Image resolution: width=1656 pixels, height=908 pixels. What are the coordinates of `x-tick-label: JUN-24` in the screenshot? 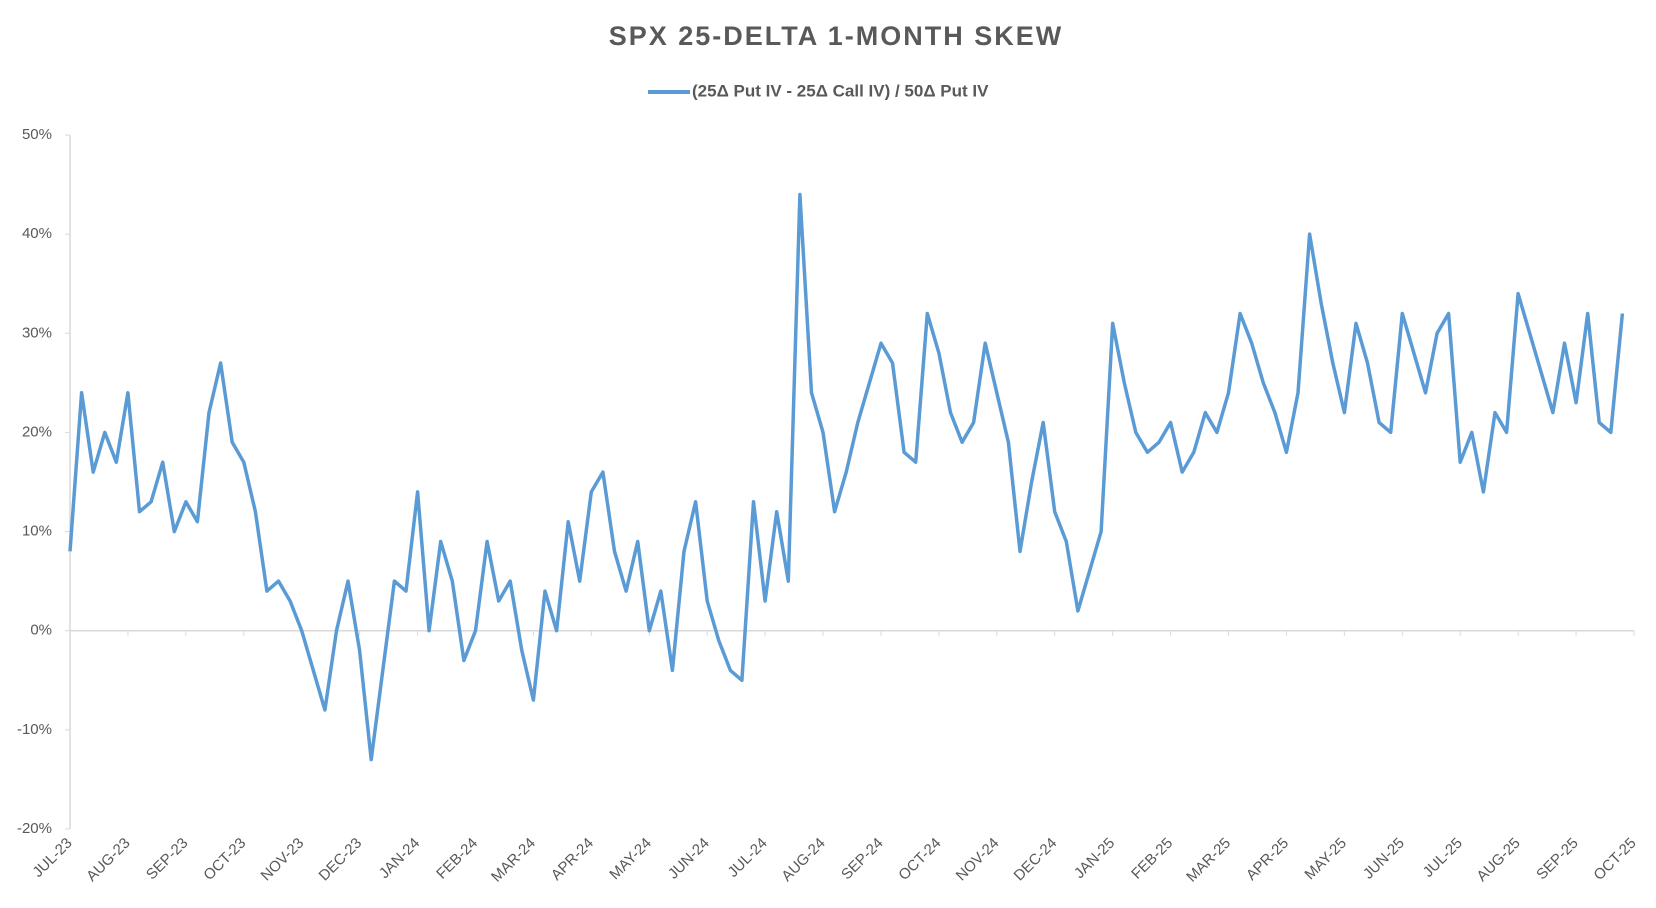 It's located at (689, 859).